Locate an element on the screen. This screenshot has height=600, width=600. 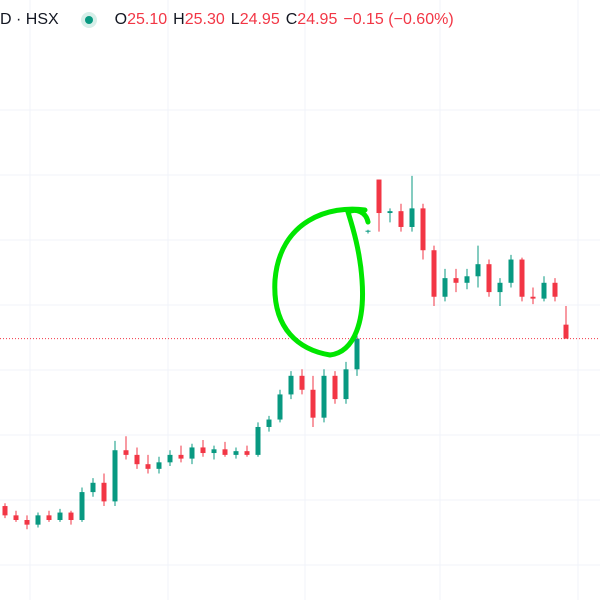
status-dot is located at coordinates (88, 20).